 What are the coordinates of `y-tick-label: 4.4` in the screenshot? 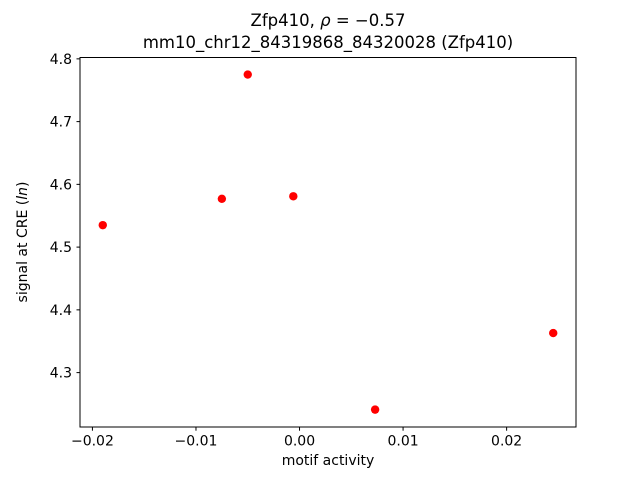 It's located at (61, 311).